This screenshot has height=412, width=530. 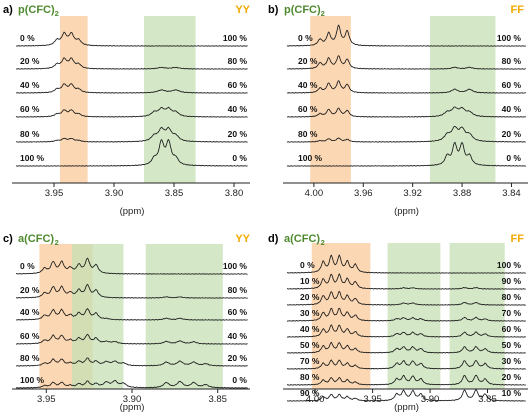 What do you see at coordinates (512, 361) in the screenshot?
I see `right-label: 30 %` at bounding box center [512, 361].